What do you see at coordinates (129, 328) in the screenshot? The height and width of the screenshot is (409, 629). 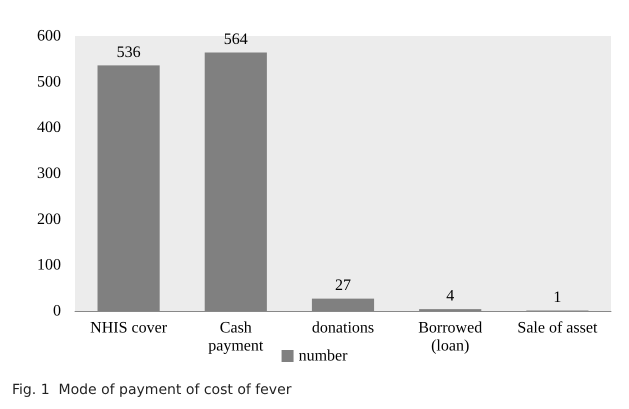 I see `x-tick-label: NHIS cover` at bounding box center [129, 328].